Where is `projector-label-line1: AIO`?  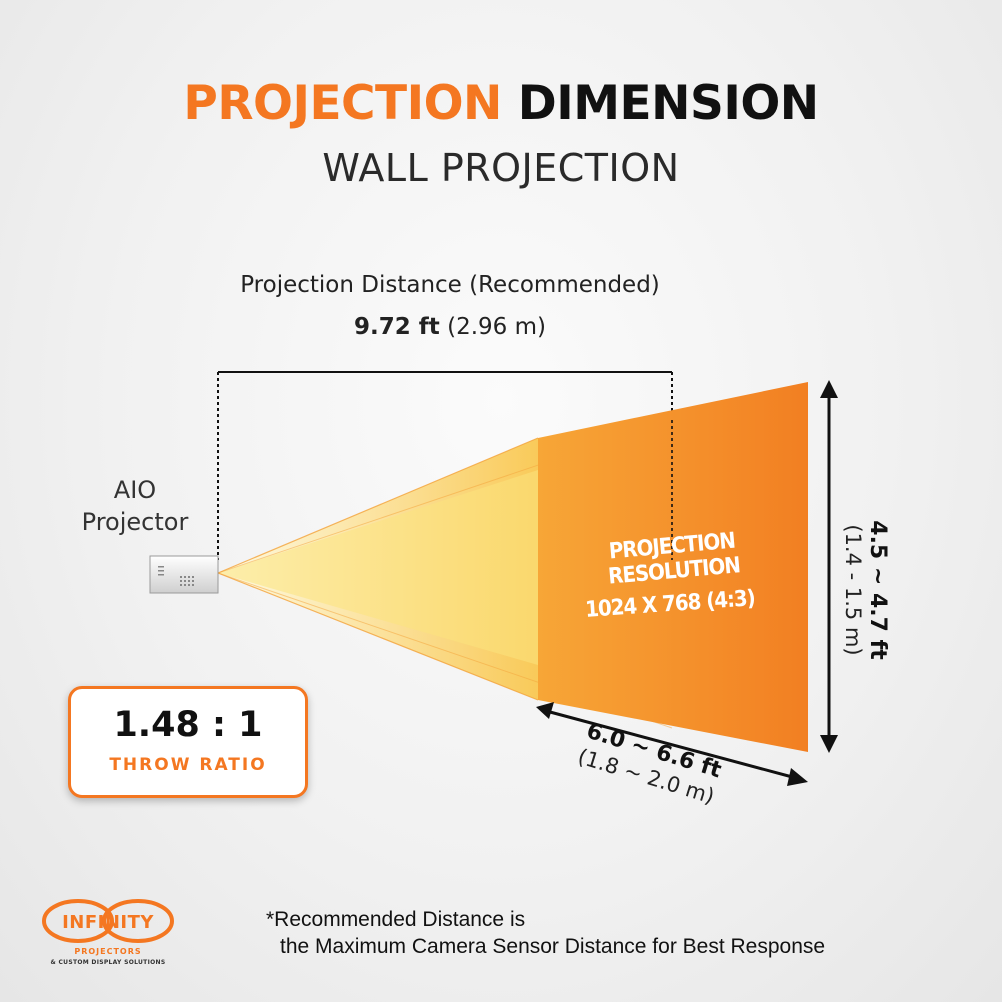
projector-label-line1: AIO is located at coordinates (135, 490).